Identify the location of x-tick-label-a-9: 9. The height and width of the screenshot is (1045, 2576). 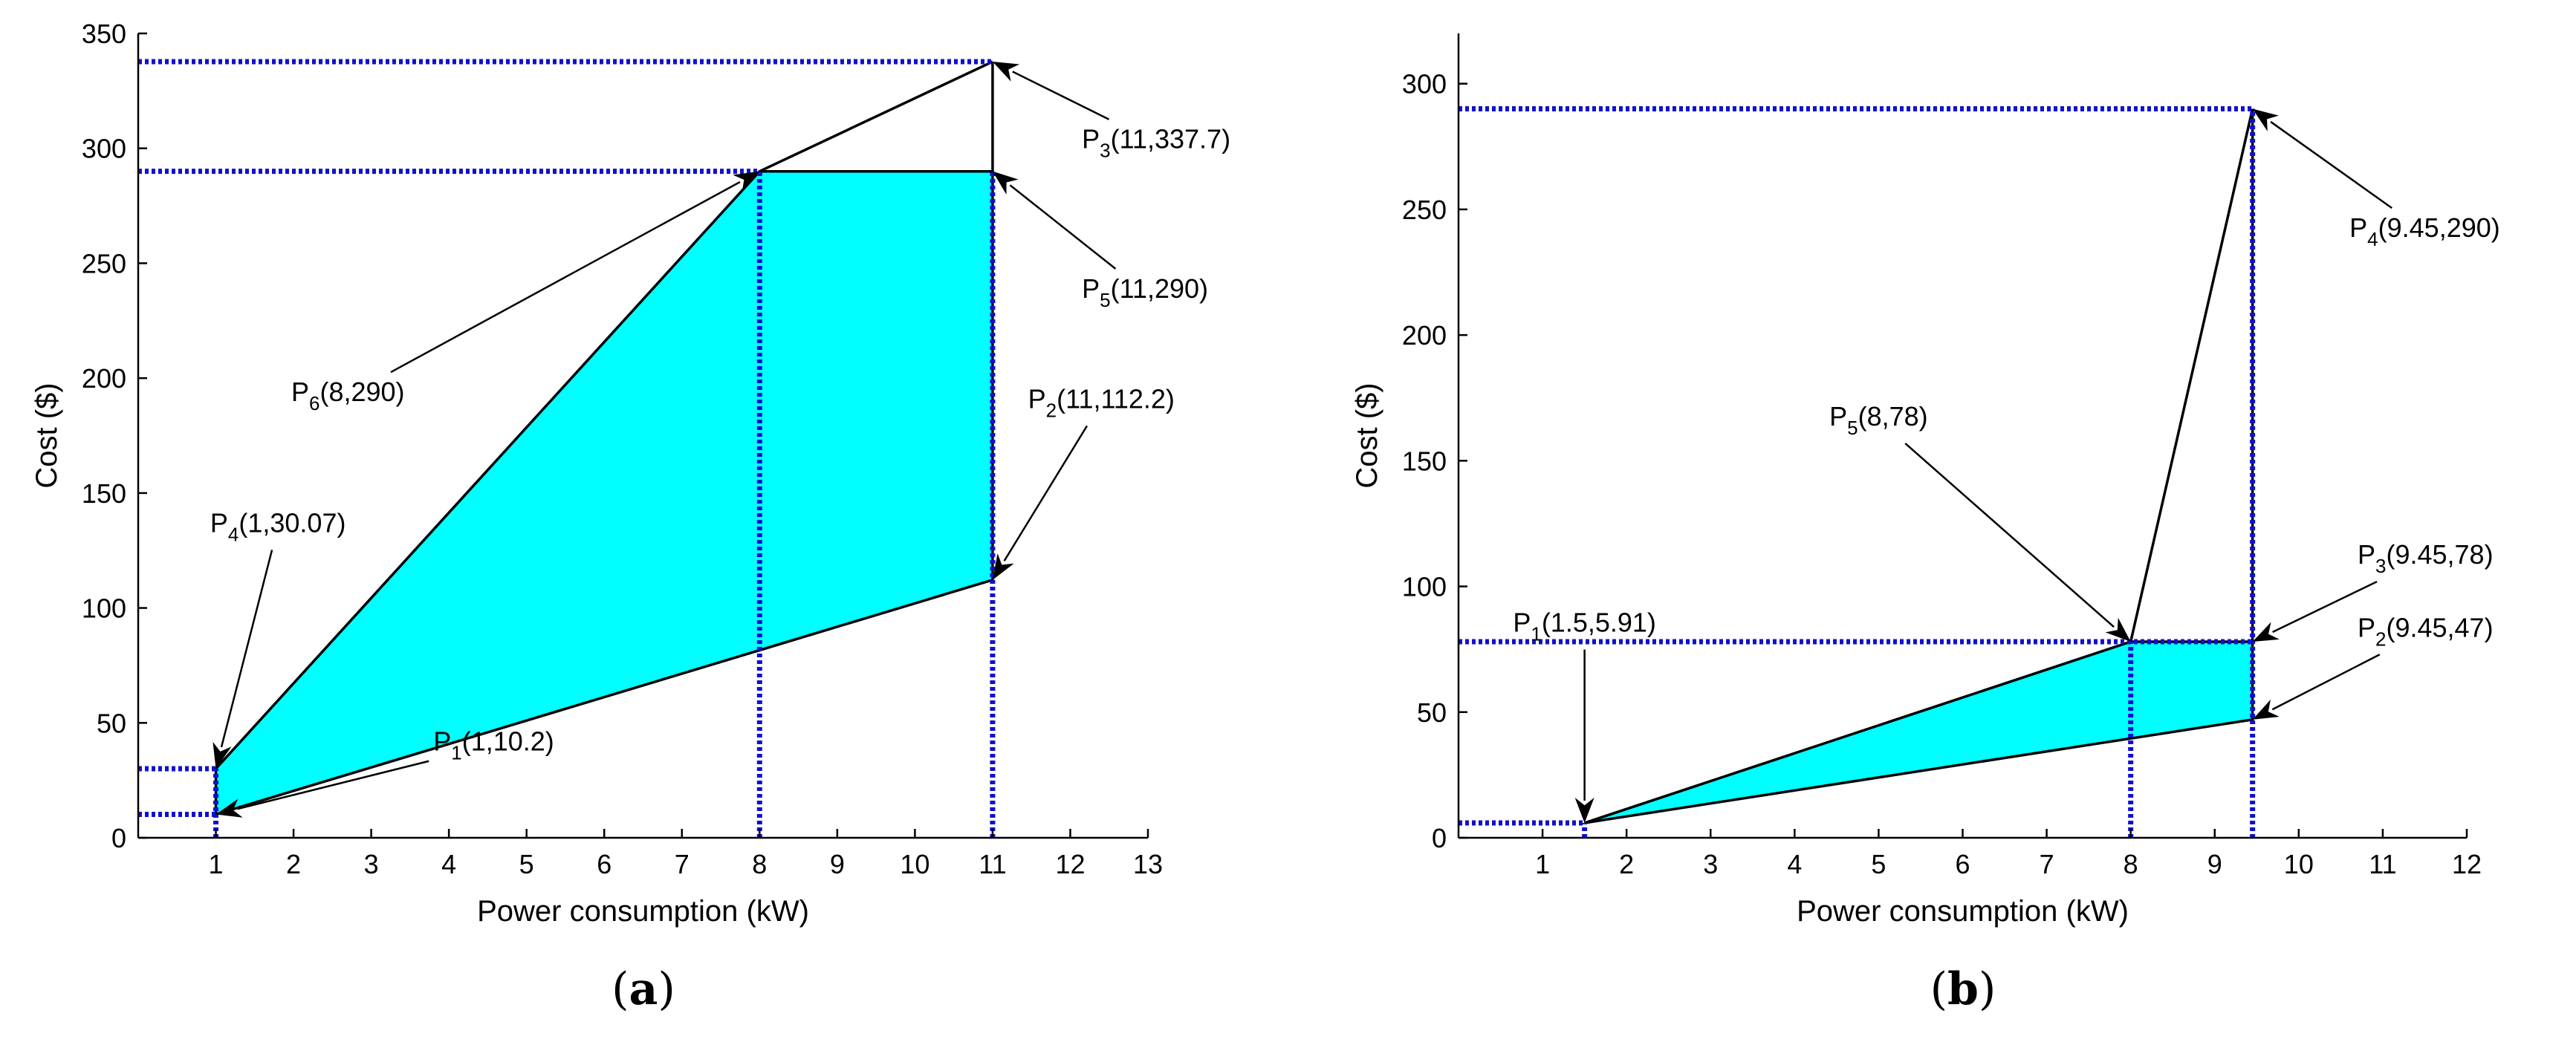
(837, 864).